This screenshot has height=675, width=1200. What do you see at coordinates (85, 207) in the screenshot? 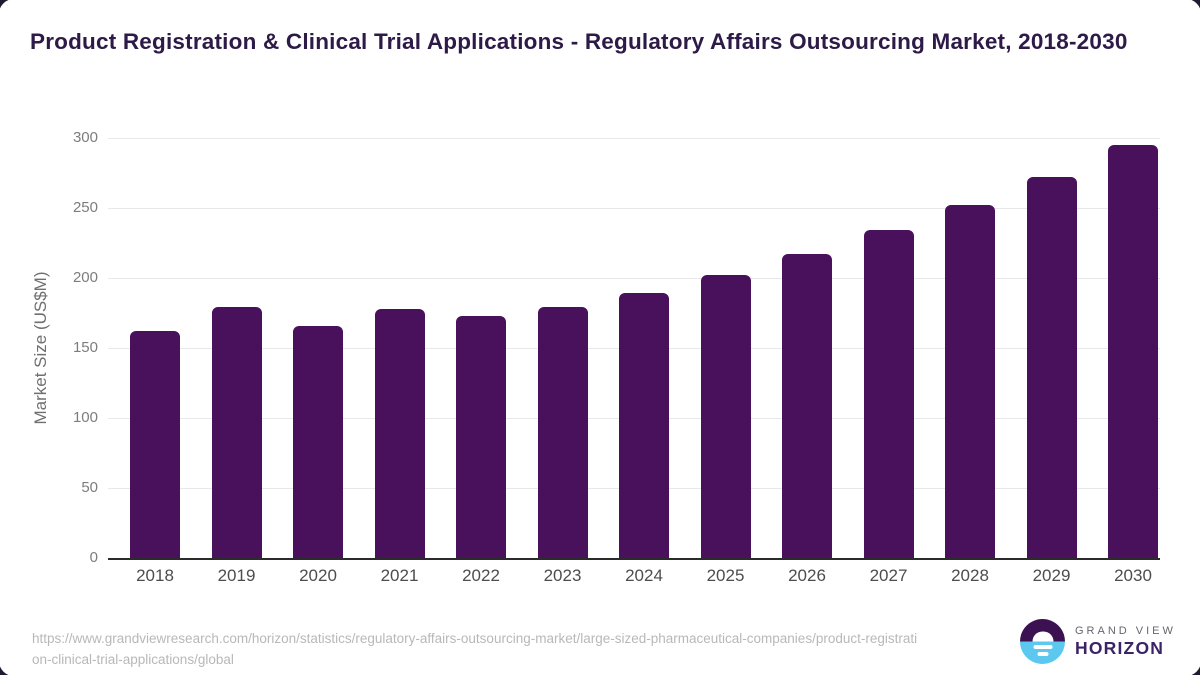
I see `y-tick-label-250: 250` at bounding box center [85, 207].